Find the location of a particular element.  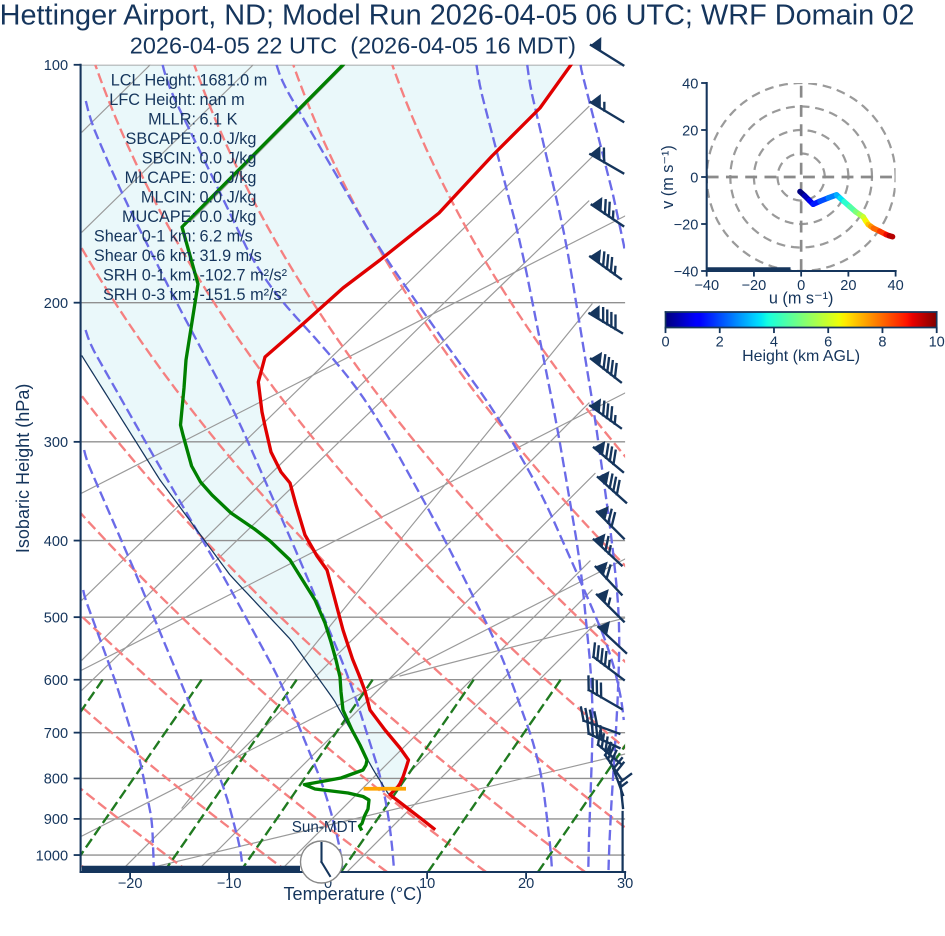

svg-text: 400 is located at coordinates (56, 542).